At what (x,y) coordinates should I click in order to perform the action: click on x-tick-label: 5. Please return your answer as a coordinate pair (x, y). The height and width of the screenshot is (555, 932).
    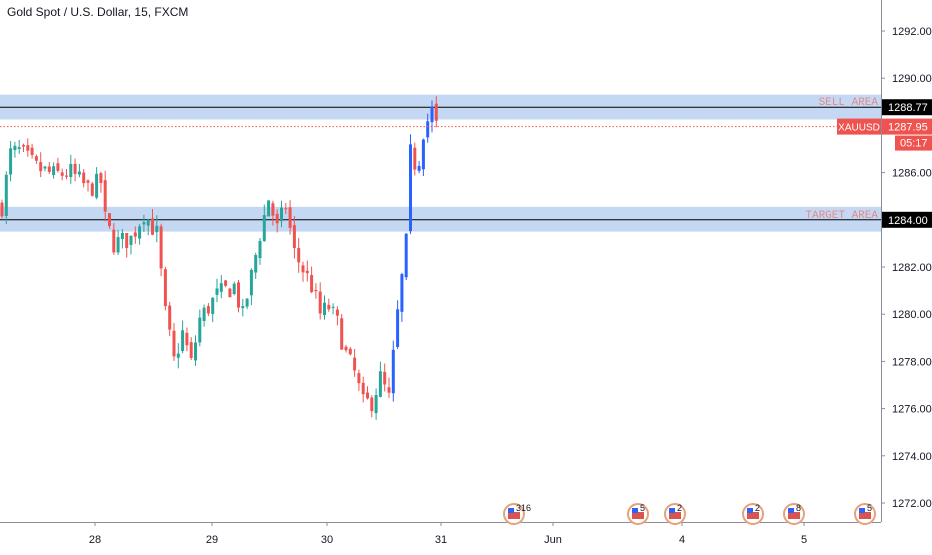
    Looking at the image, I should click on (804, 540).